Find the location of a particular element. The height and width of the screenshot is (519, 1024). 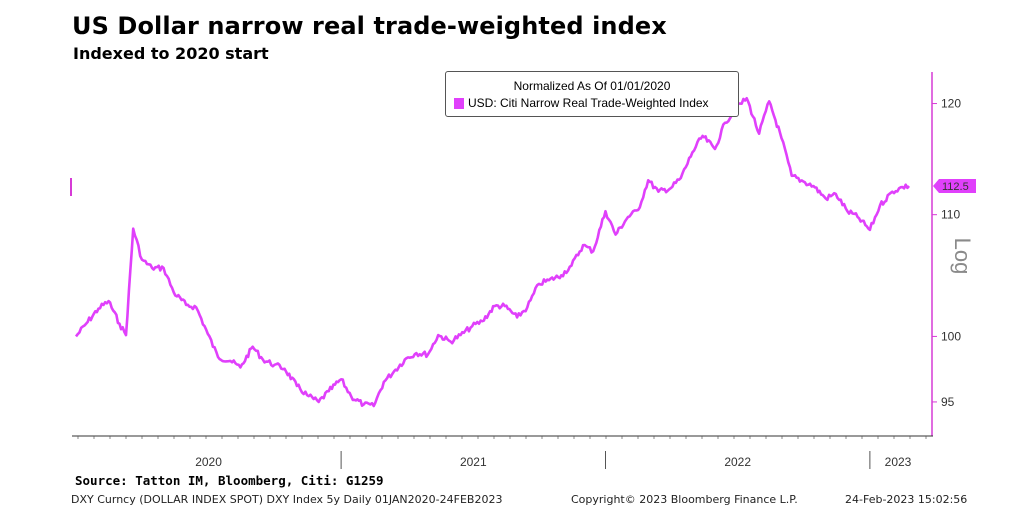

log-scale-label: Log is located at coordinates (962, 256).